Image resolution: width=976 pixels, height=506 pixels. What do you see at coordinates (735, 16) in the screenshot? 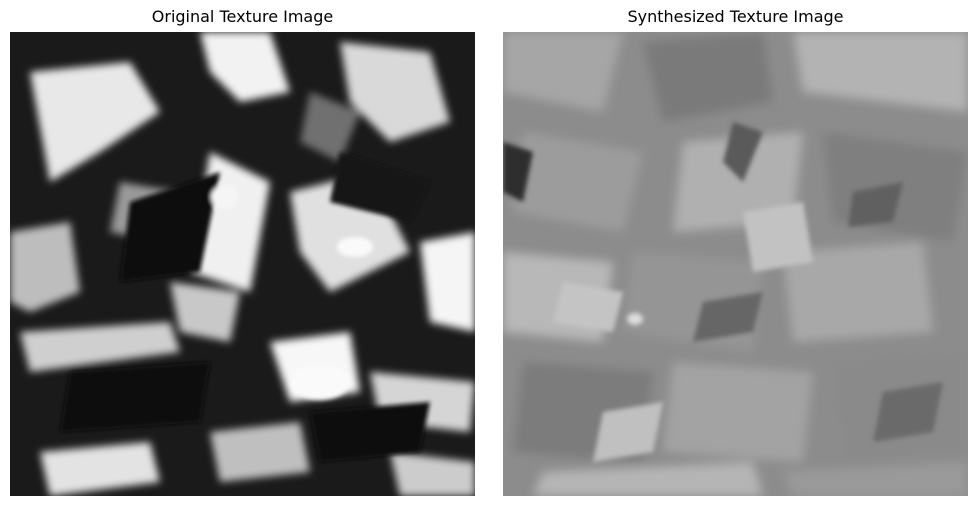
I see `synthesized-texture-title: Synthesized Texture Image` at bounding box center [735, 16].